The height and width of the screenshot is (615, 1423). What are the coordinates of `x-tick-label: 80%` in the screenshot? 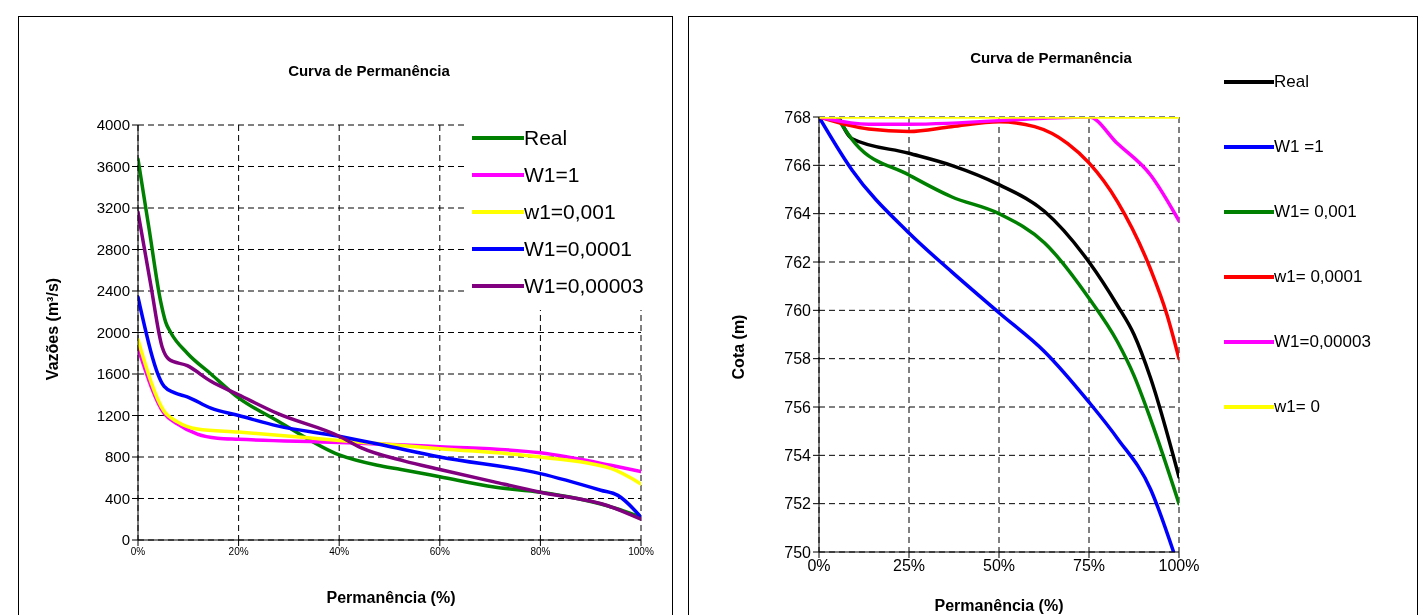 It's located at (540, 552).